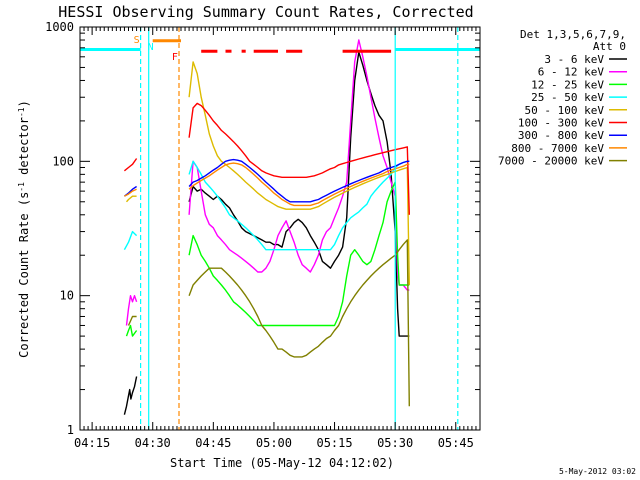 The image size is (640, 480). What do you see at coordinates (24, 149) in the screenshot?
I see `y-axis-label-mid: detector` at bounding box center [24, 149].